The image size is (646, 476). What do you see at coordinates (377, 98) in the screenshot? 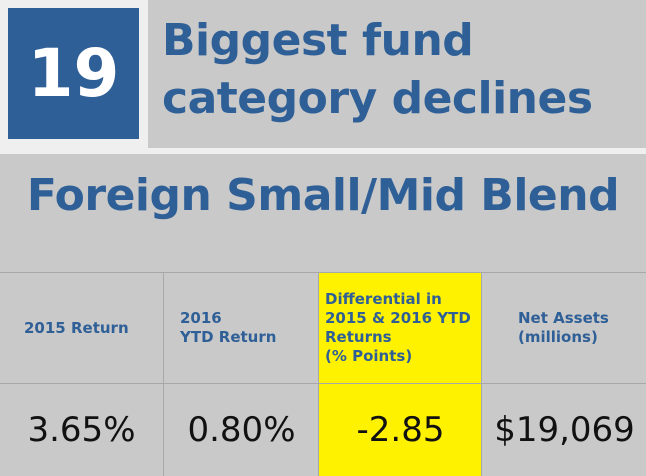
I see `page-title-line-2: category declines` at bounding box center [377, 98].